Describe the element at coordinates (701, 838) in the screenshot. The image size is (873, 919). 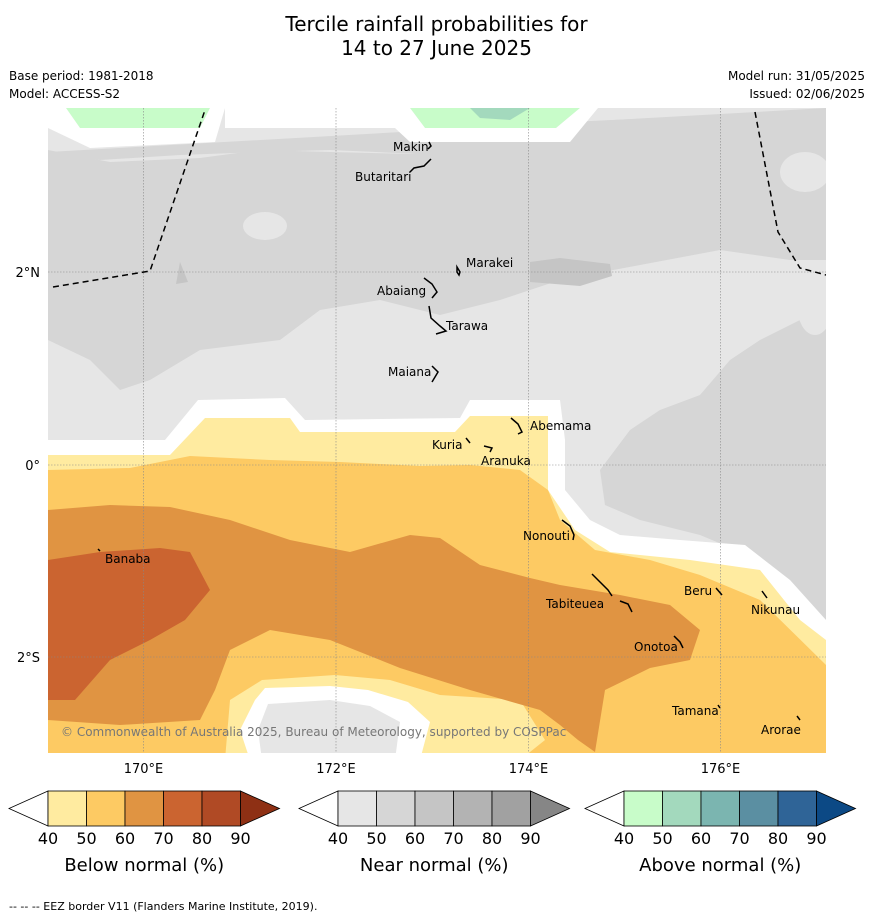
I see `above-normal-colorbar-tick: 60` at that location.